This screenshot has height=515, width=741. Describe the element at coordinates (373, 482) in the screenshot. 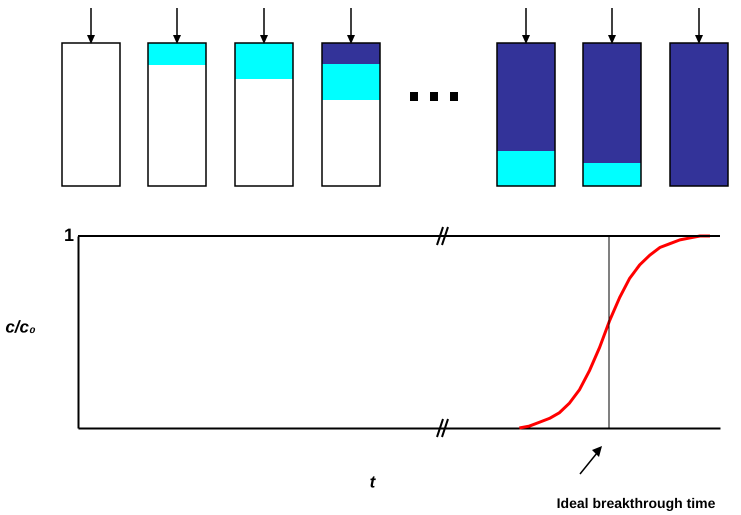

I see `x-axis-title: t` at that location.